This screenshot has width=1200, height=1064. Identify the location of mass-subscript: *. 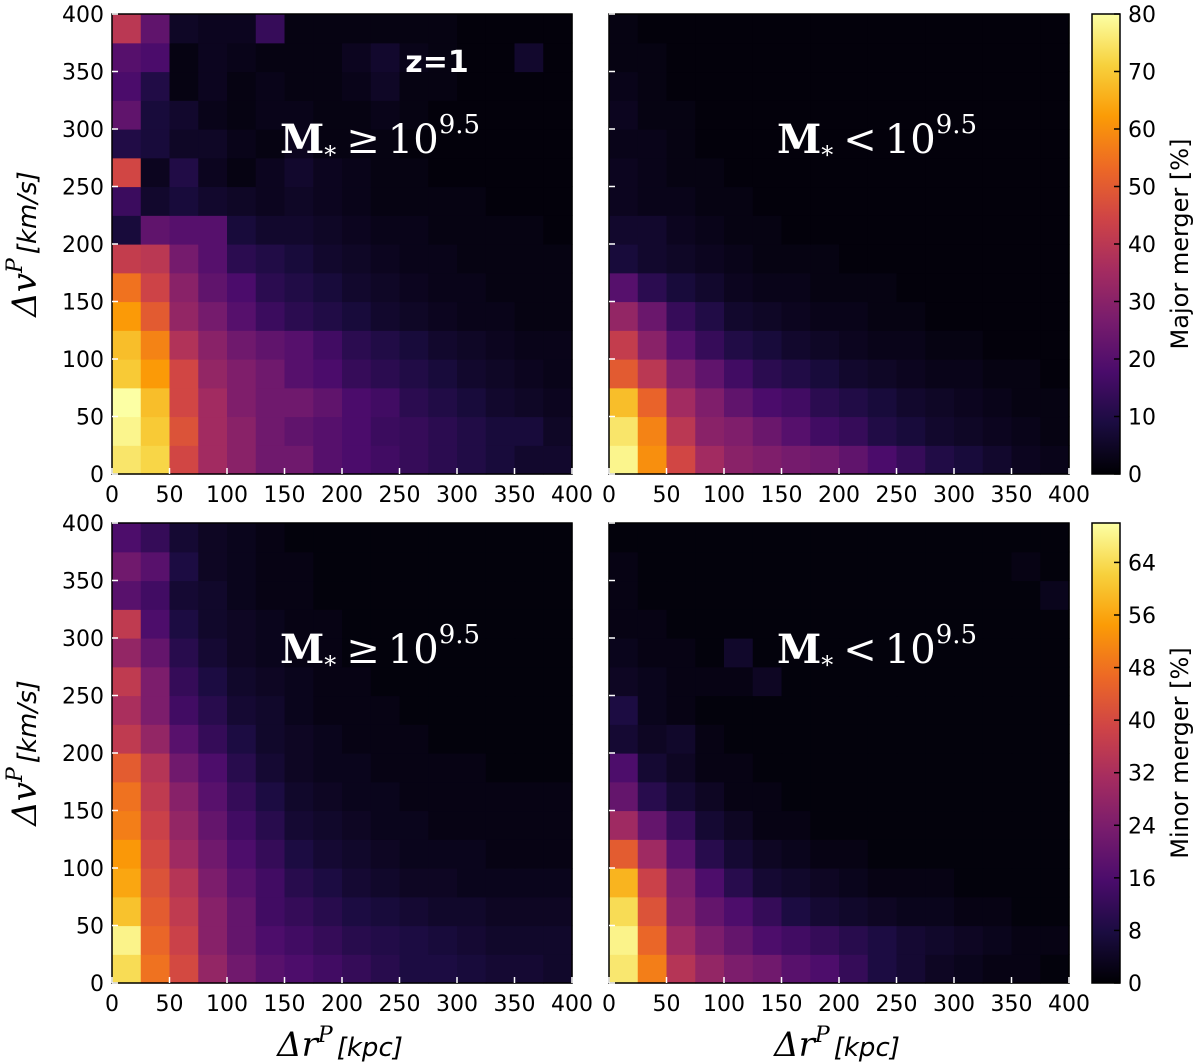
(330, 665).